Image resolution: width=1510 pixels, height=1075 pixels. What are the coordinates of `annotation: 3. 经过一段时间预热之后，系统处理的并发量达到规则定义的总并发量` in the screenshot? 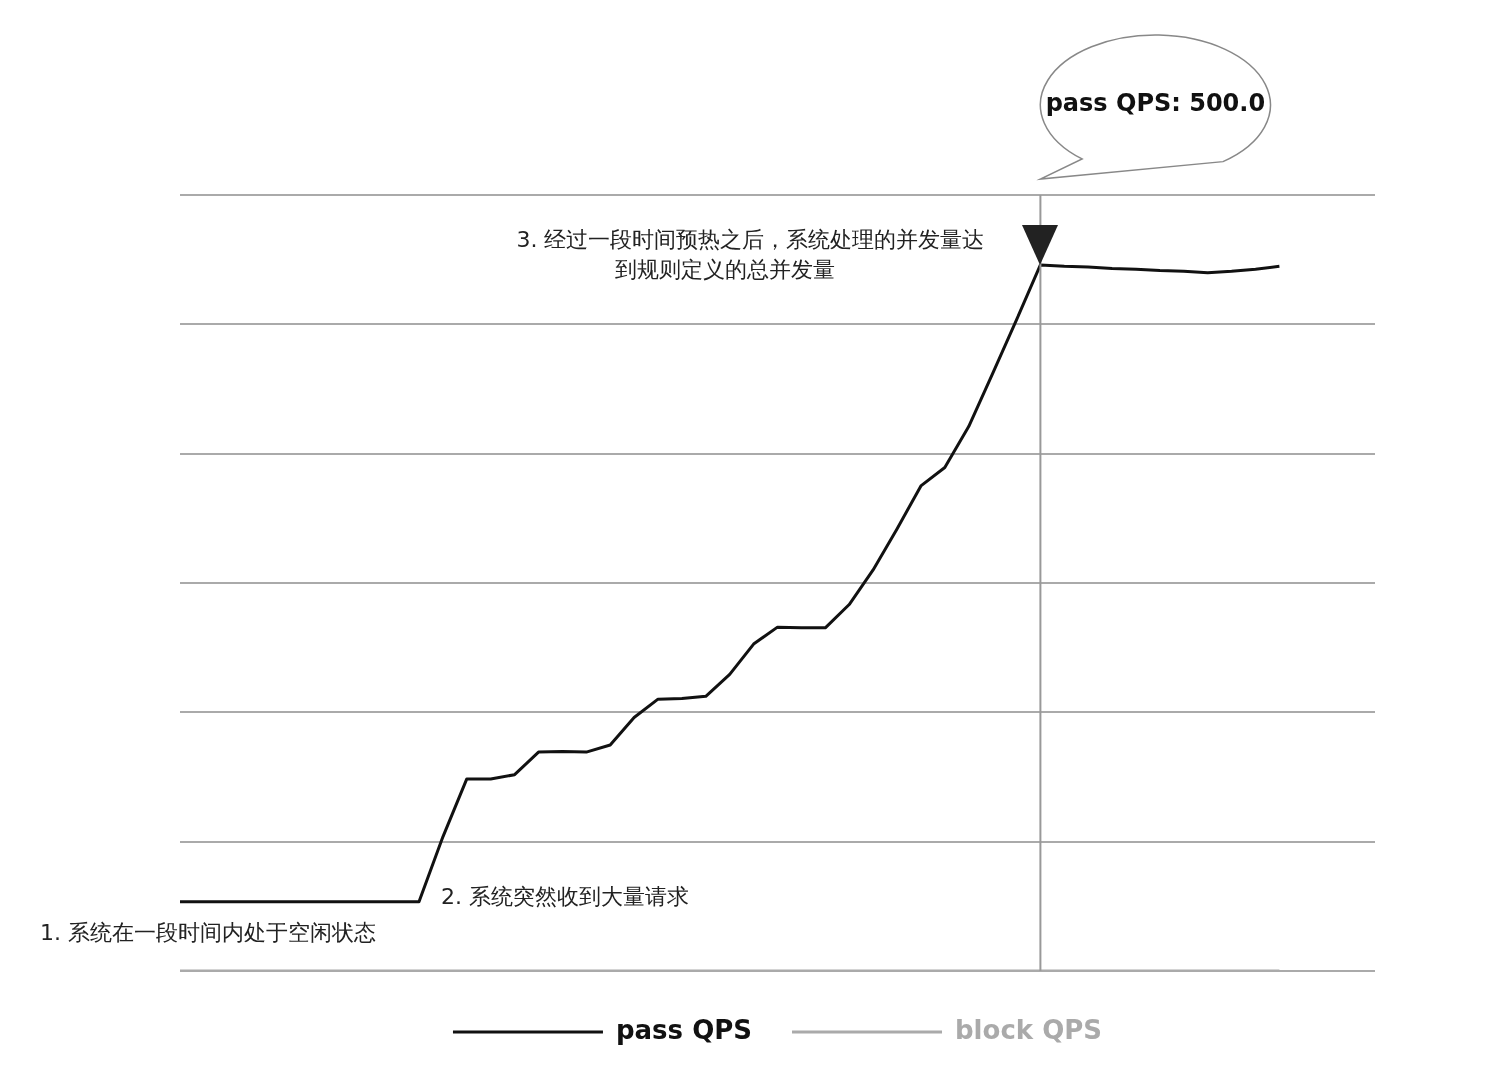 It's located at (750, 254).